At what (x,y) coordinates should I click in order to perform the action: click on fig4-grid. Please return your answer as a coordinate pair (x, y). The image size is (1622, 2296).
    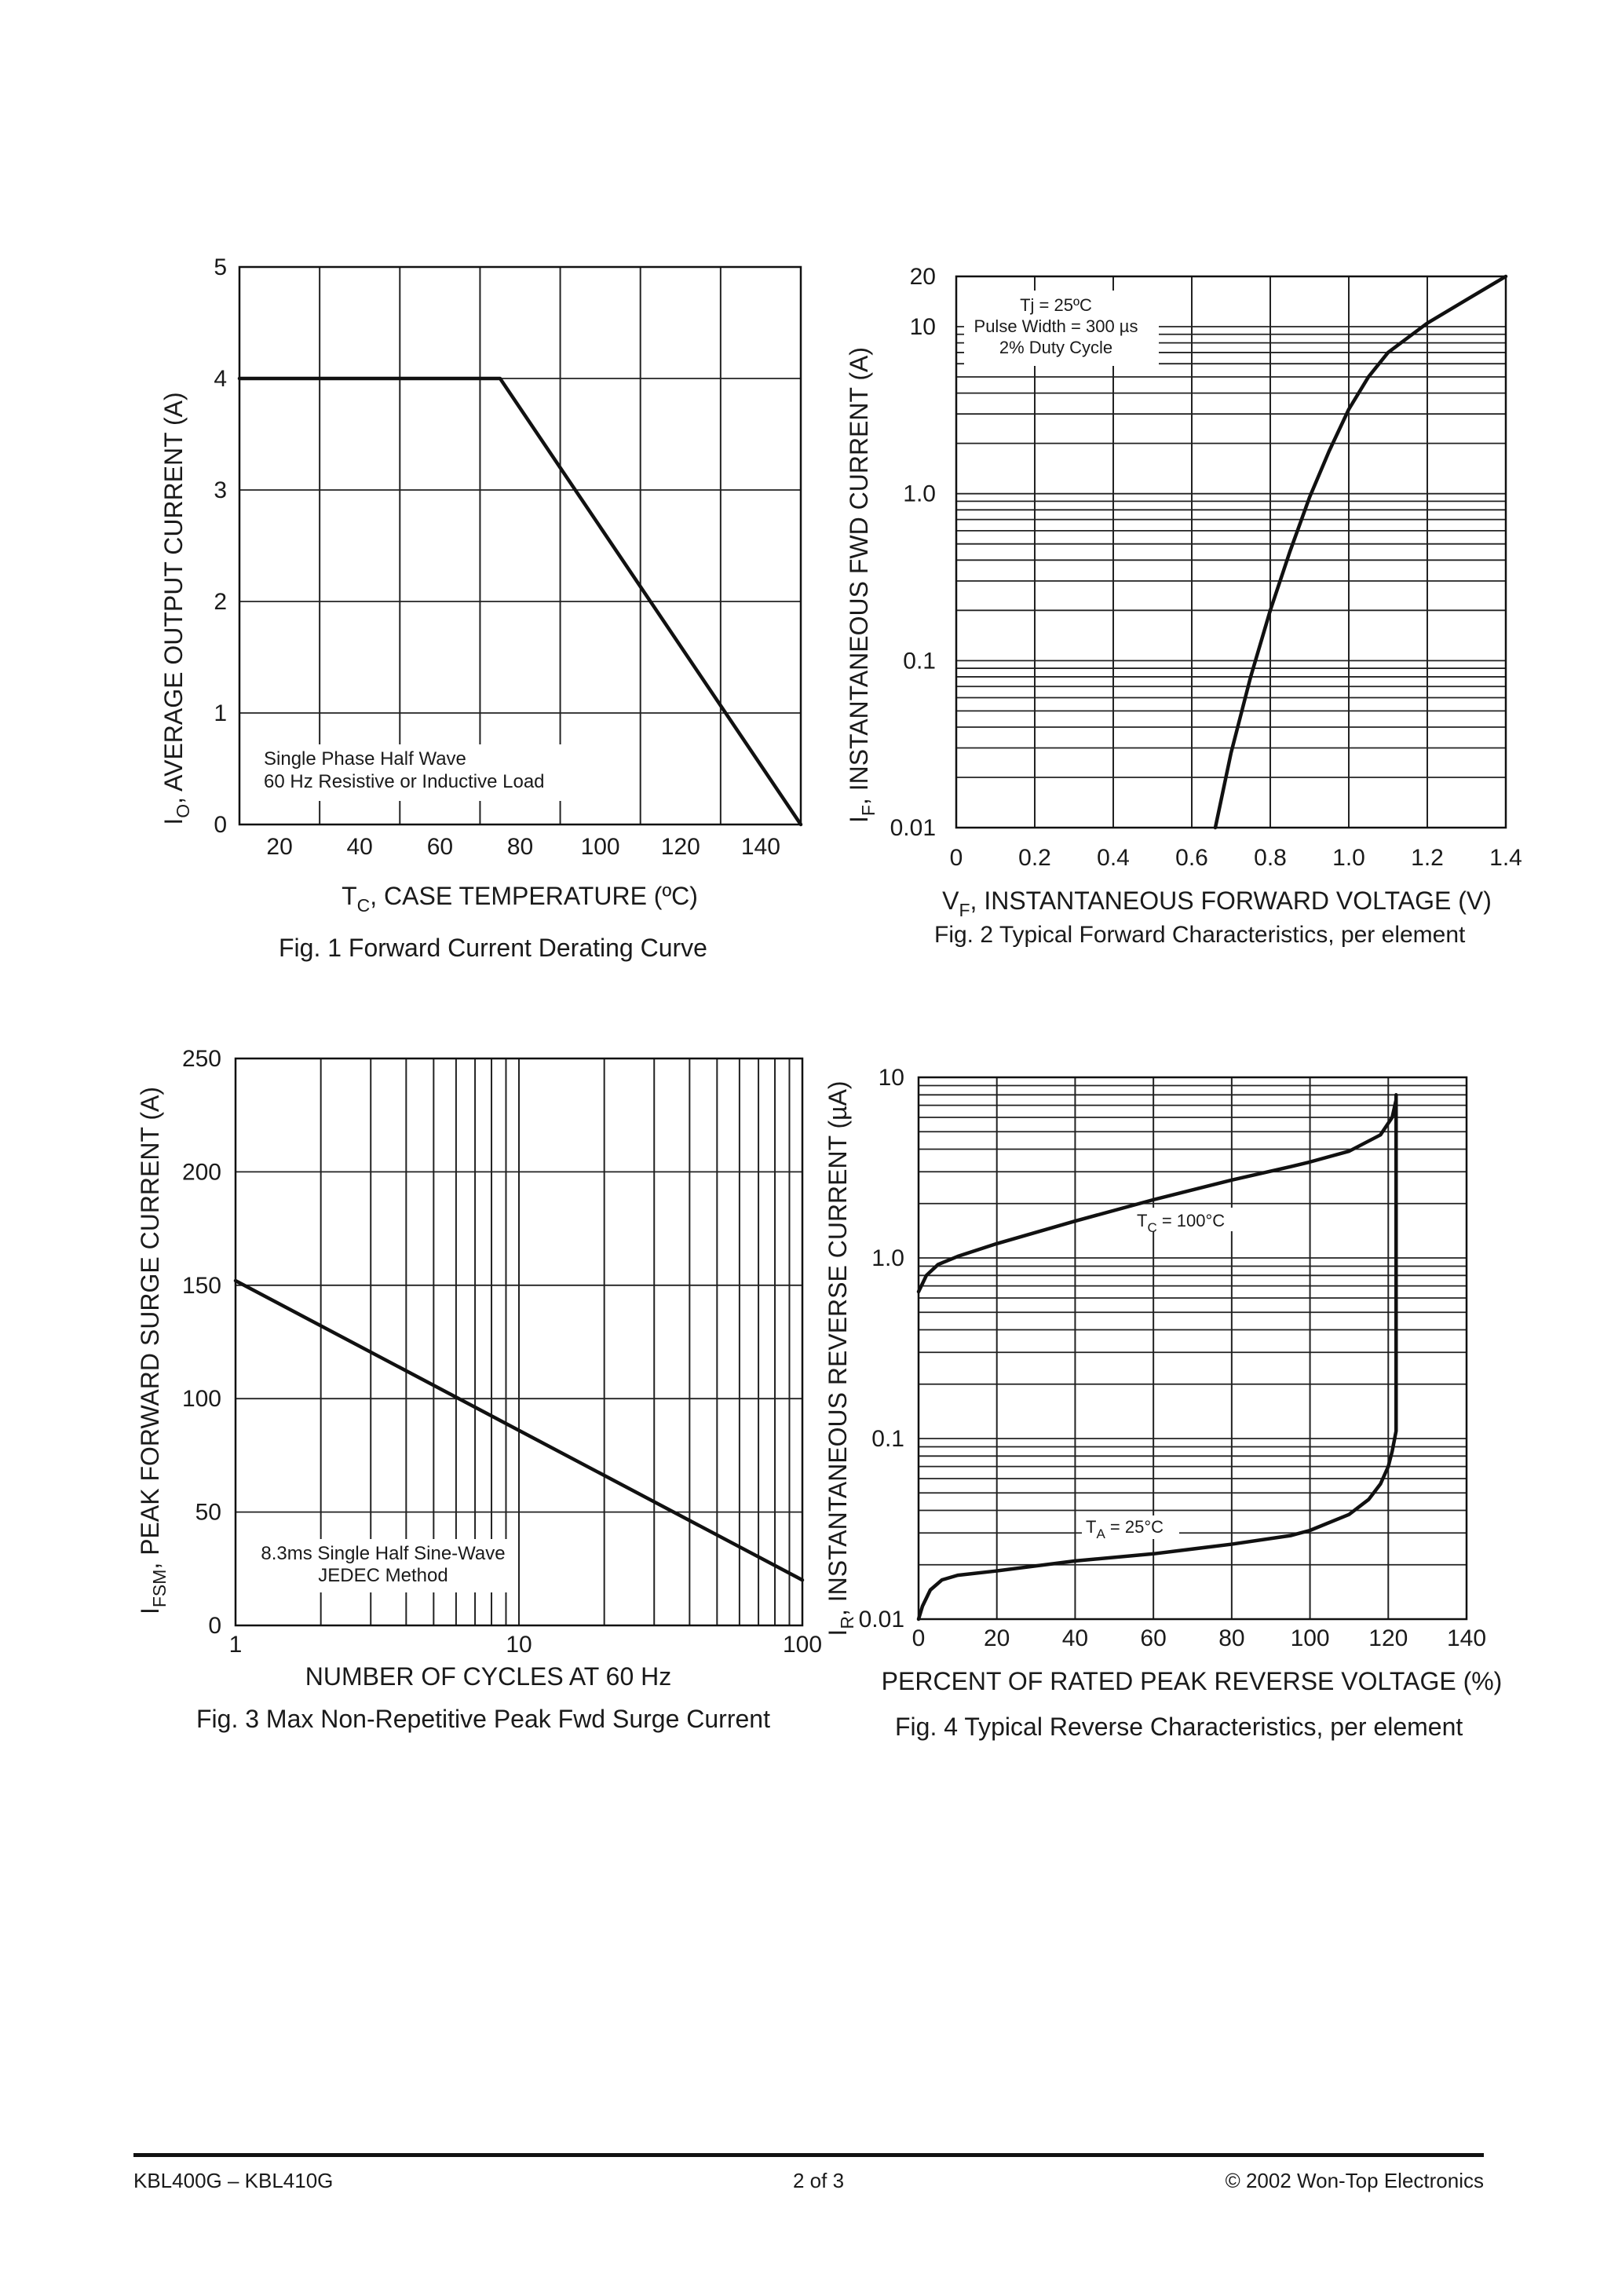
    Looking at the image, I should click on (1192, 1349).